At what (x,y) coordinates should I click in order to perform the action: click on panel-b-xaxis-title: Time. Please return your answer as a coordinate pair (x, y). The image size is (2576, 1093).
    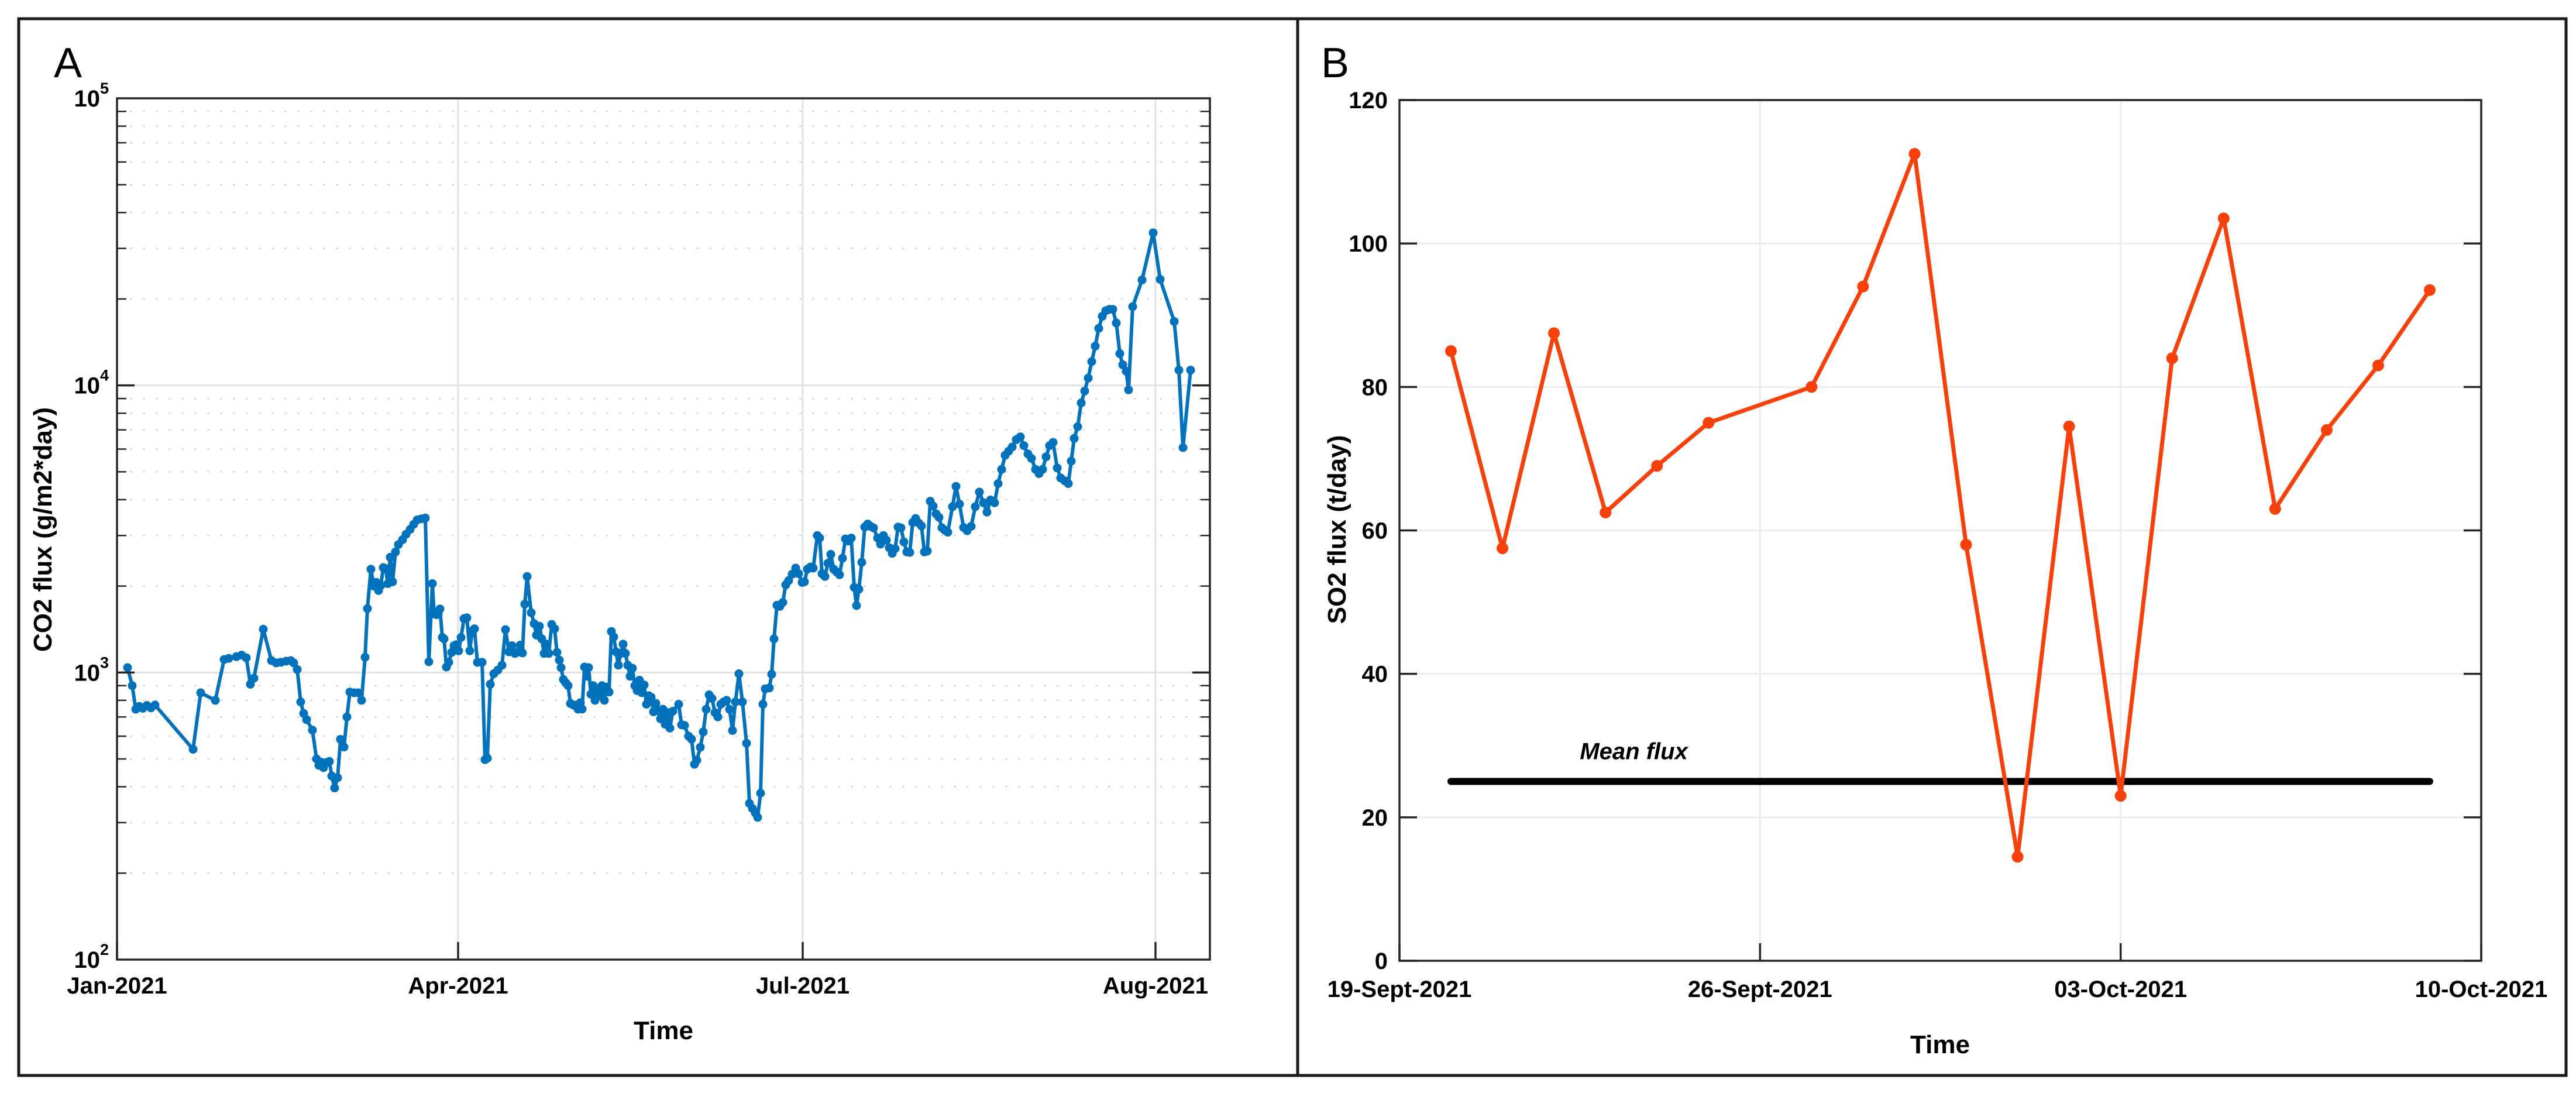
    Looking at the image, I should click on (1940, 1044).